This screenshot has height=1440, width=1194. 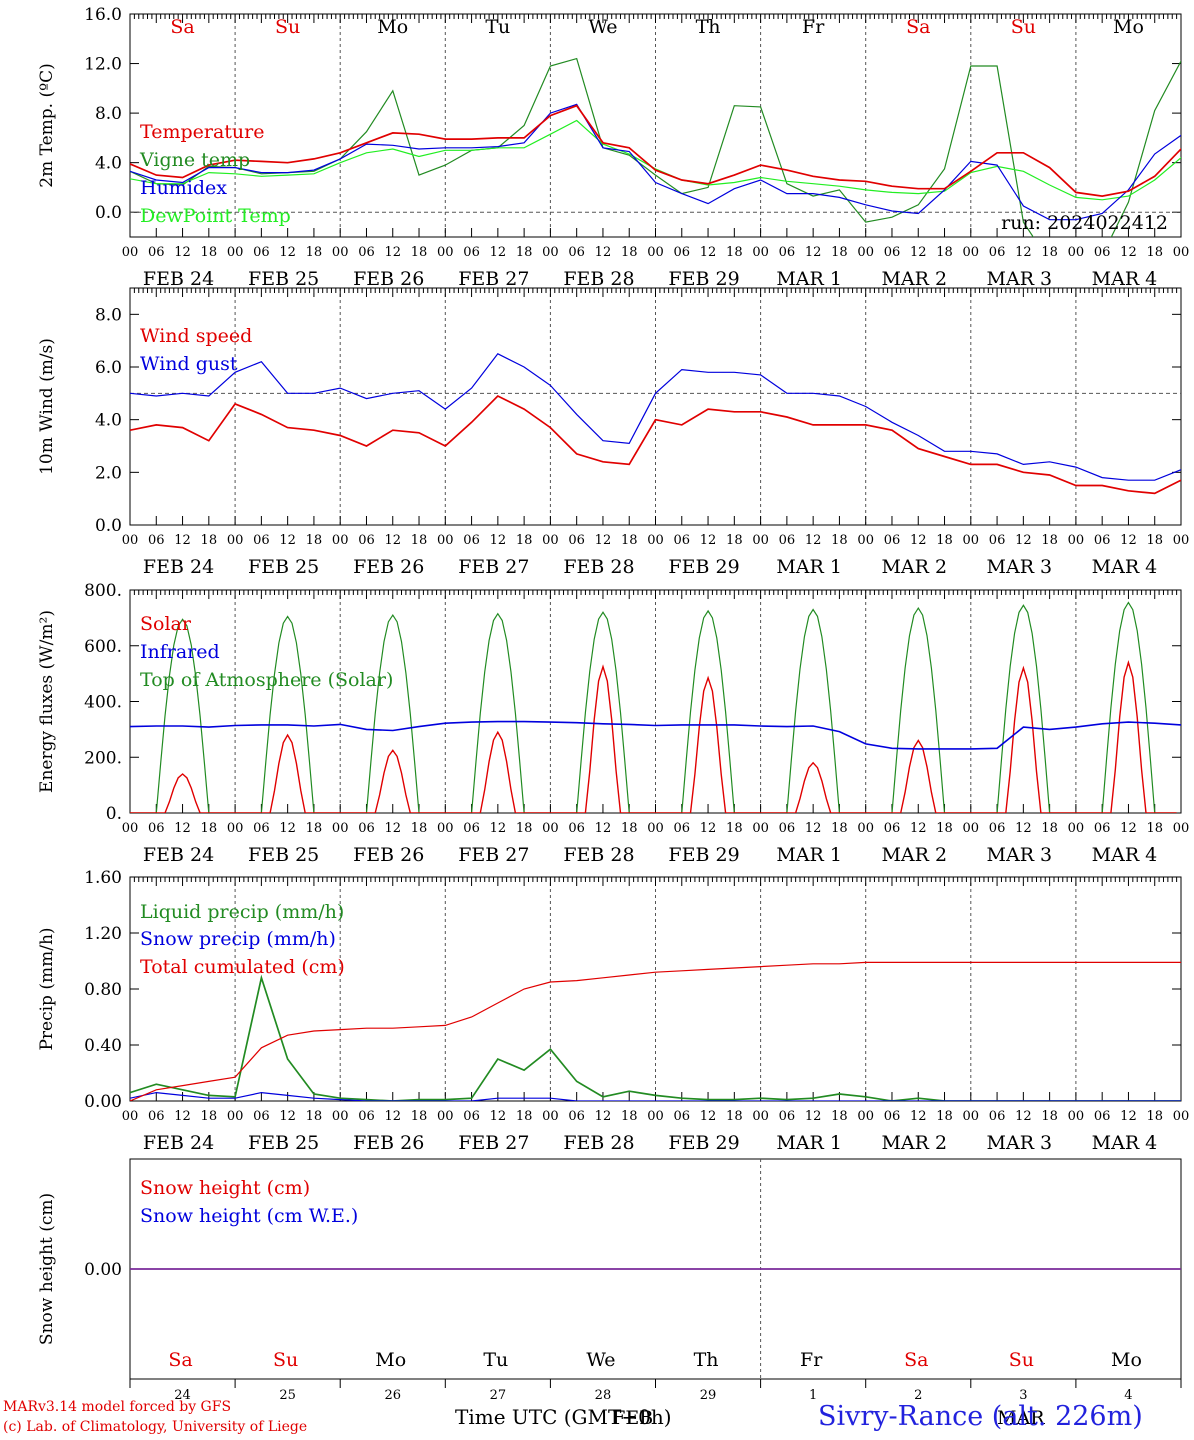 I want to click on series-dewpoint-temp, so click(x=655, y=160).